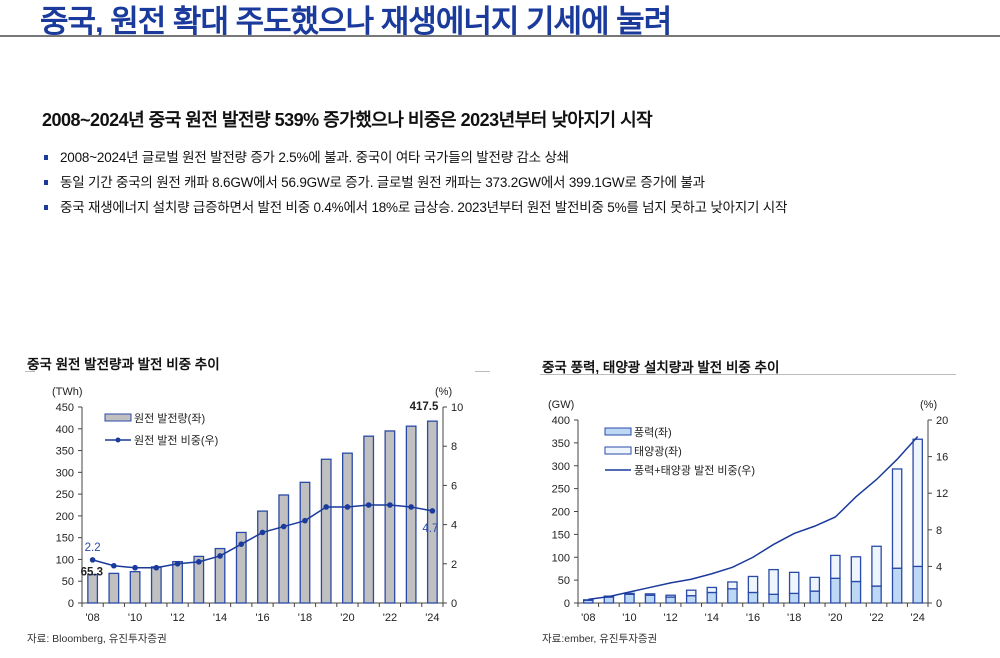 The image size is (1000, 658). What do you see at coordinates (67, 392) in the screenshot?
I see `y-left-unit: (TWh)` at bounding box center [67, 392].